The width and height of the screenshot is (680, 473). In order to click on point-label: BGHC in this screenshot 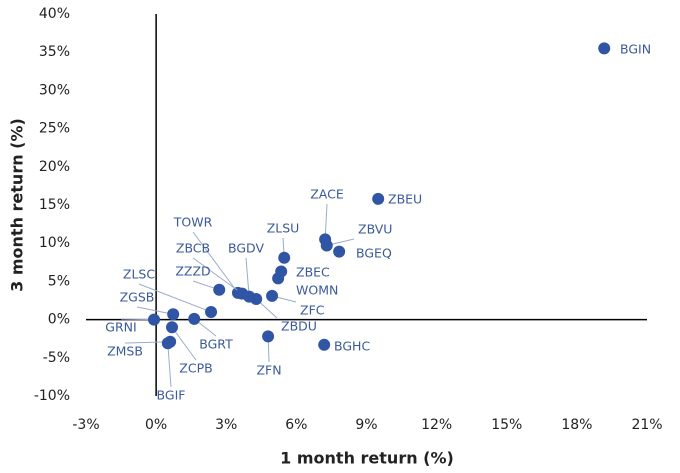, I will do `click(352, 346)`.